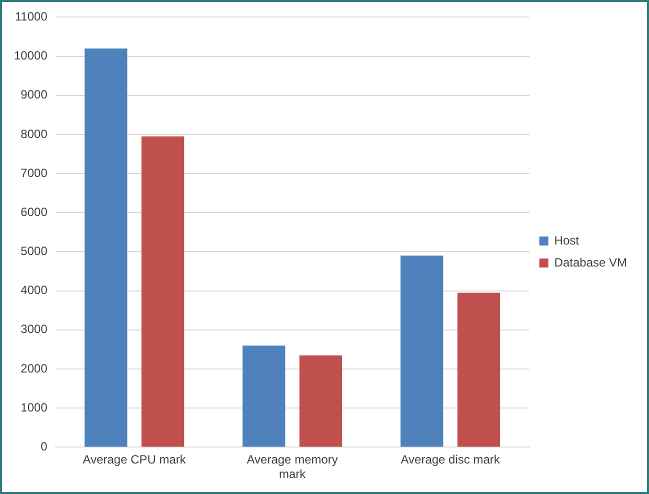  I want to click on y-tick-label: 6000, so click(34, 211).